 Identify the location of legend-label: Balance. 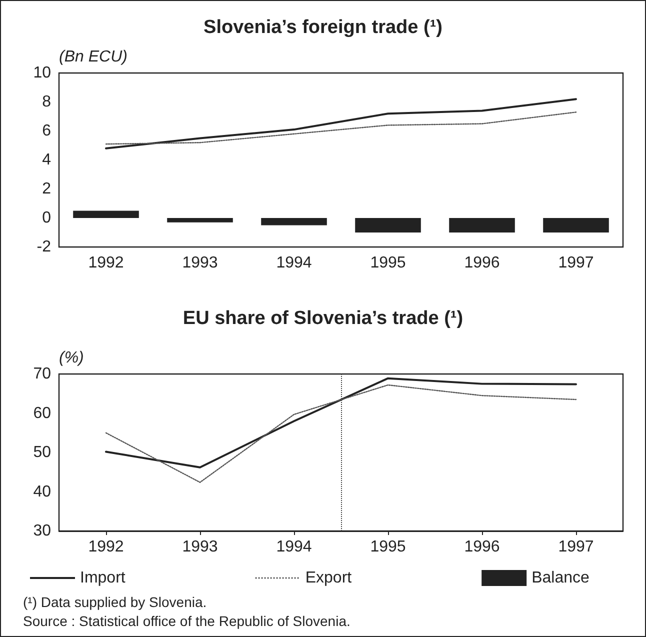
(561, 578).